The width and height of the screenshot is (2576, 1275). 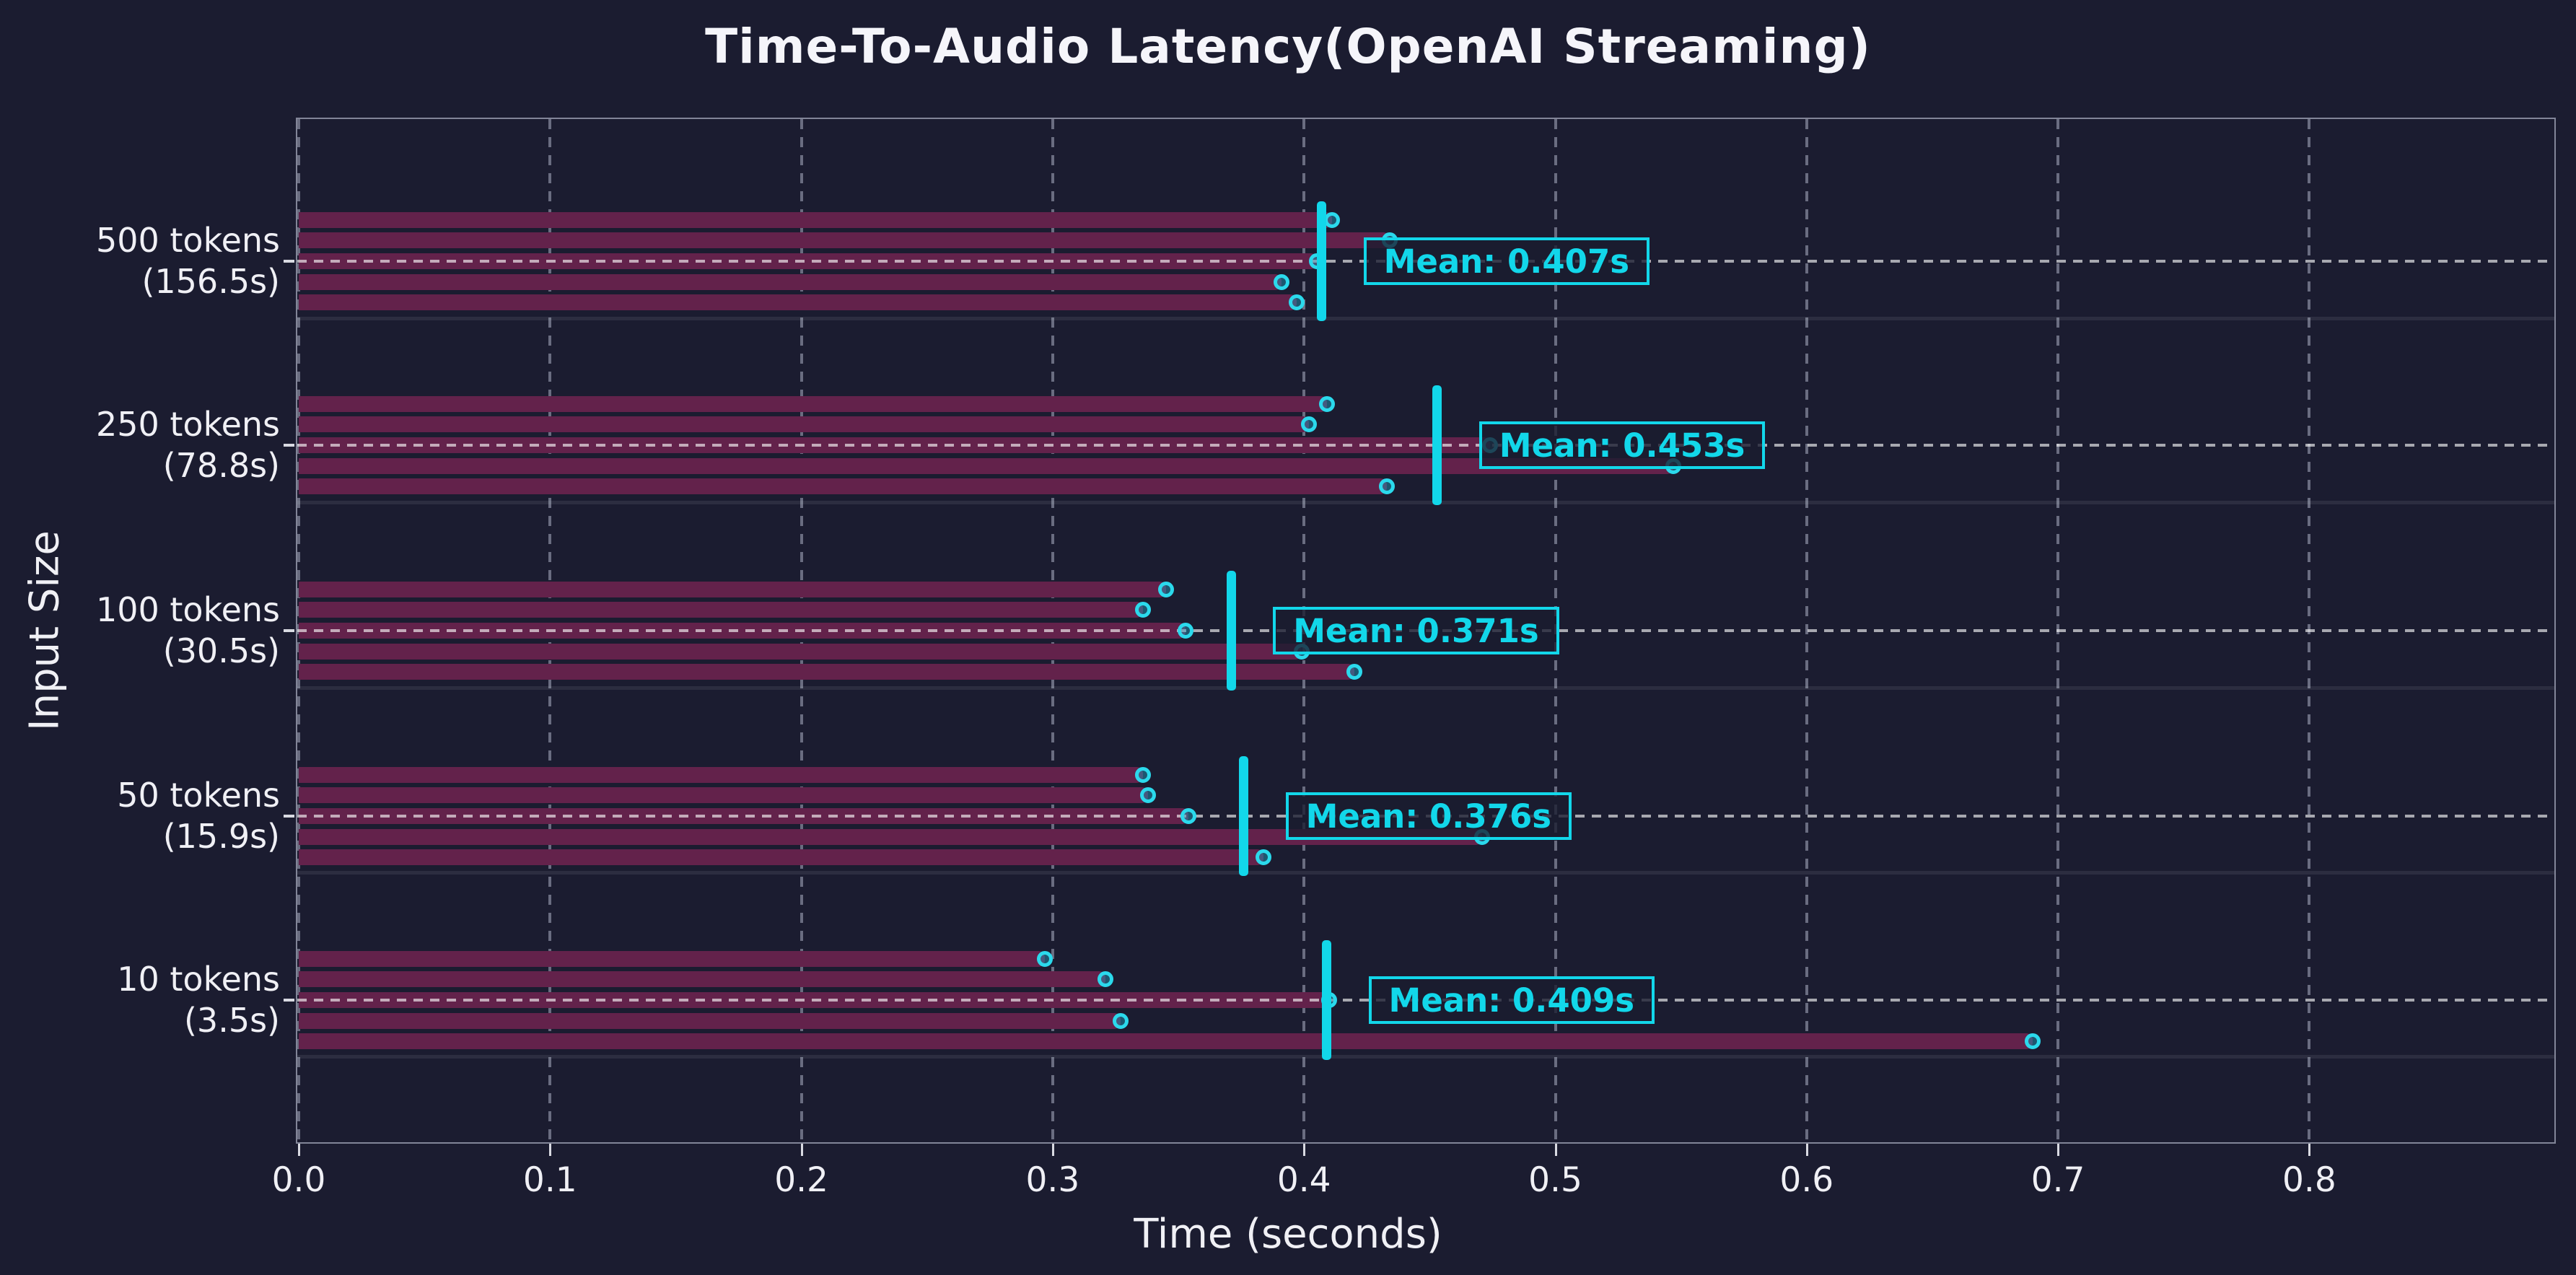 What do you see at coordinates (140, 445) in the screenshot?
I see `y-tick-label: 250 tokens (78.8s)` at bounding box center [140, 445].